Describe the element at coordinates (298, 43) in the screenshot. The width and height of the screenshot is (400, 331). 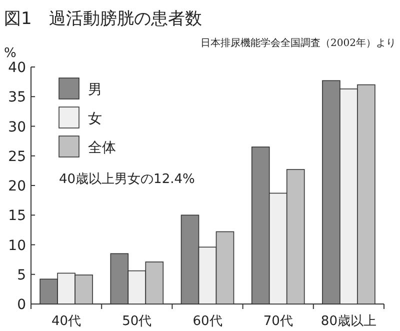
I see `text: 日本排尿機能学会全国調査（2002年）より` at that location.